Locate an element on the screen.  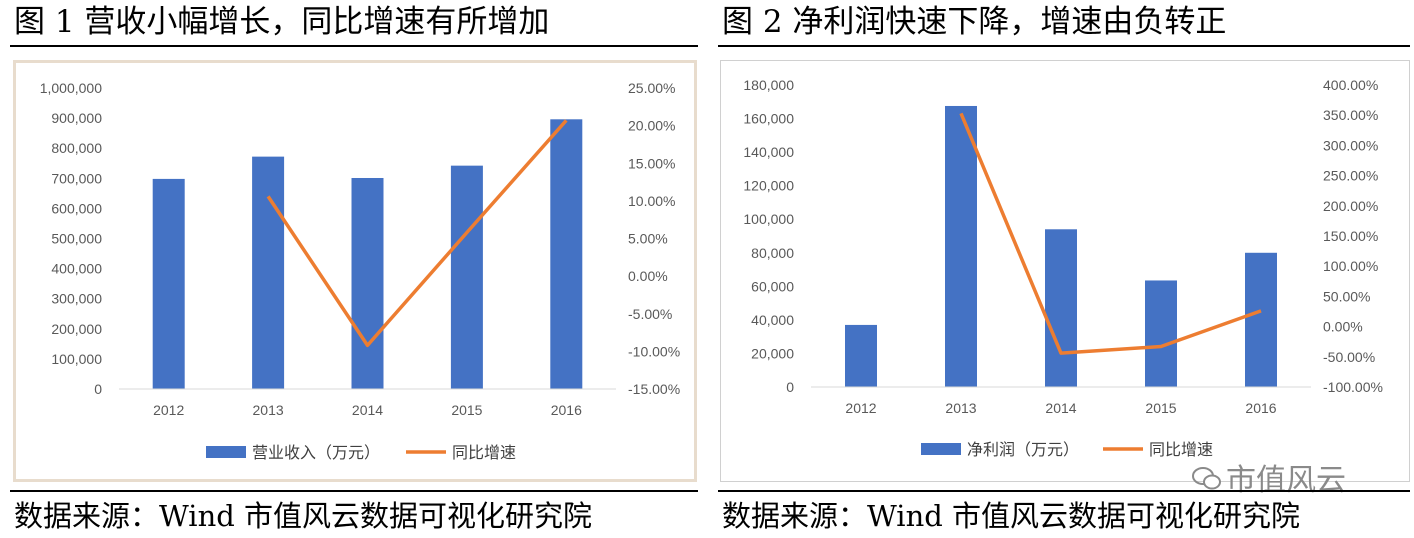
y-tick-label: 400,000 is located at coordinates (76, 269).